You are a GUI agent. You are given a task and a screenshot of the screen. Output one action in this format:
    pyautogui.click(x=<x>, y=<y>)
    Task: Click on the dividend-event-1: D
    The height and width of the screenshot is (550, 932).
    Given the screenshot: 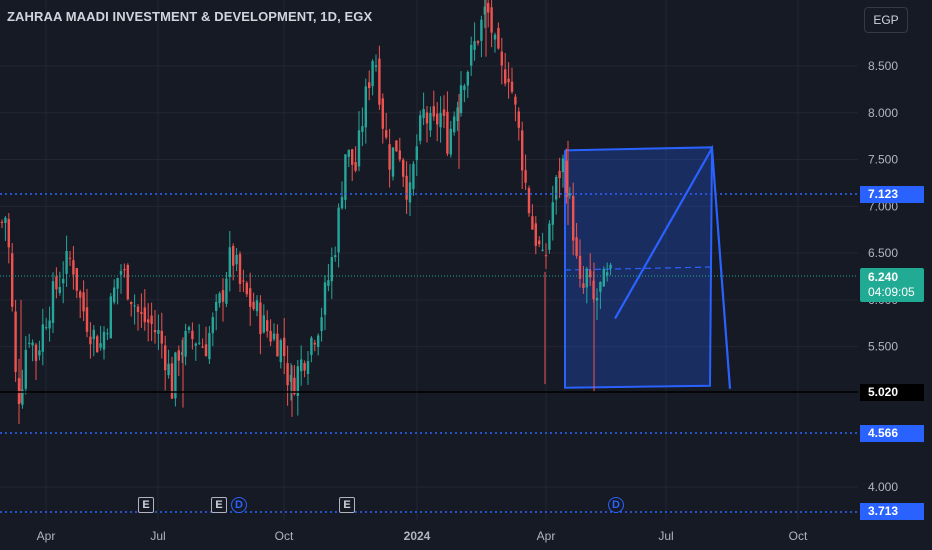 What is the action you would take?
    pyautogui.click(x=239, y=505)
    